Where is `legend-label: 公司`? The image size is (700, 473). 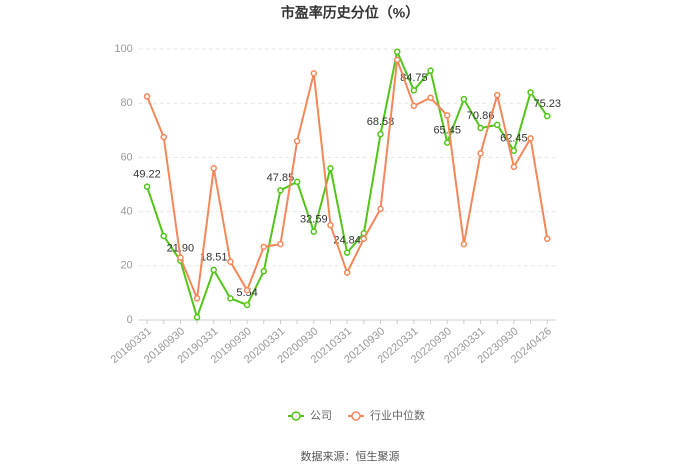
legend-label: 公司 is located at coordinates (321, 416).